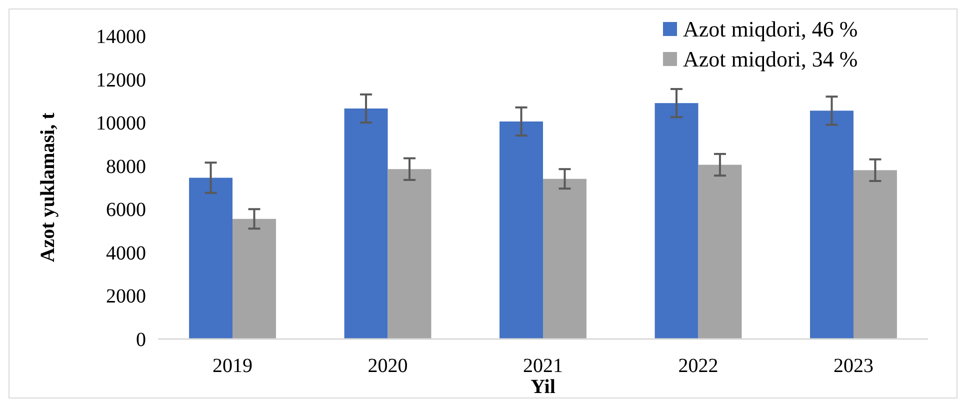 Image resolution: width=966 pixels, height=407 pixels. I want to click on y-axis-title: Azot yuklamasi, t, so click(48, 187).